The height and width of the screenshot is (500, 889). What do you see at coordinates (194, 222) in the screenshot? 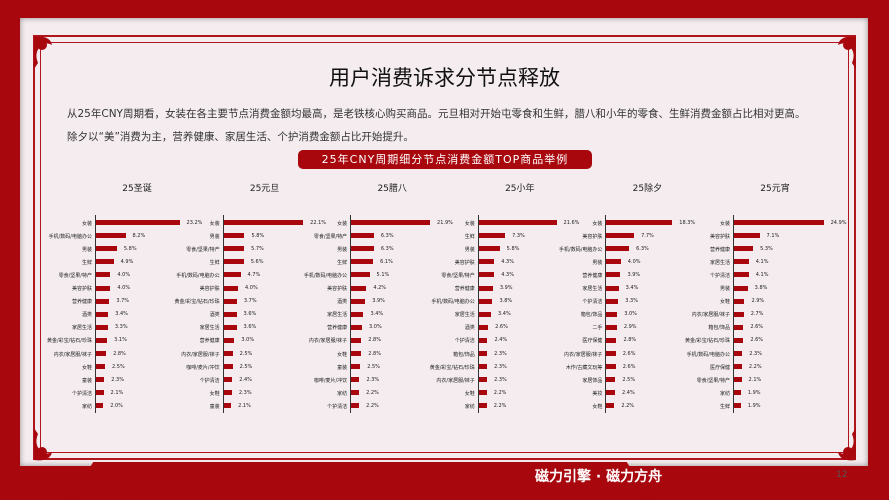
I see `value-label: 23.2%` at bounding box center [194, 222].